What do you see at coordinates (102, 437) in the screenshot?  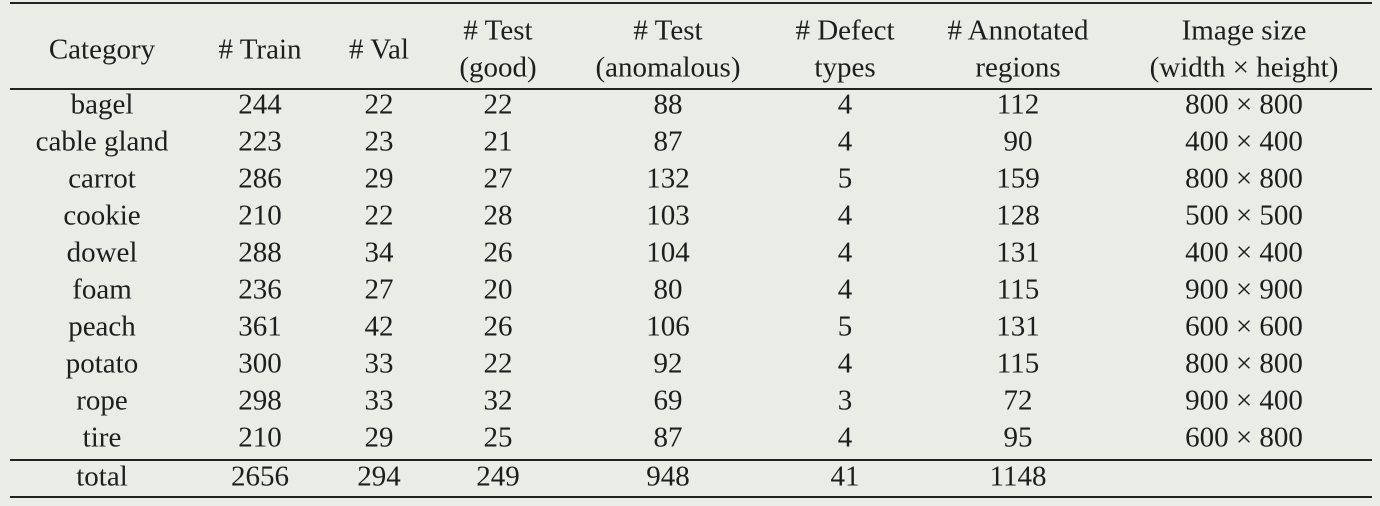 I see `table-cell: tire` at bounding box center [102, 437].